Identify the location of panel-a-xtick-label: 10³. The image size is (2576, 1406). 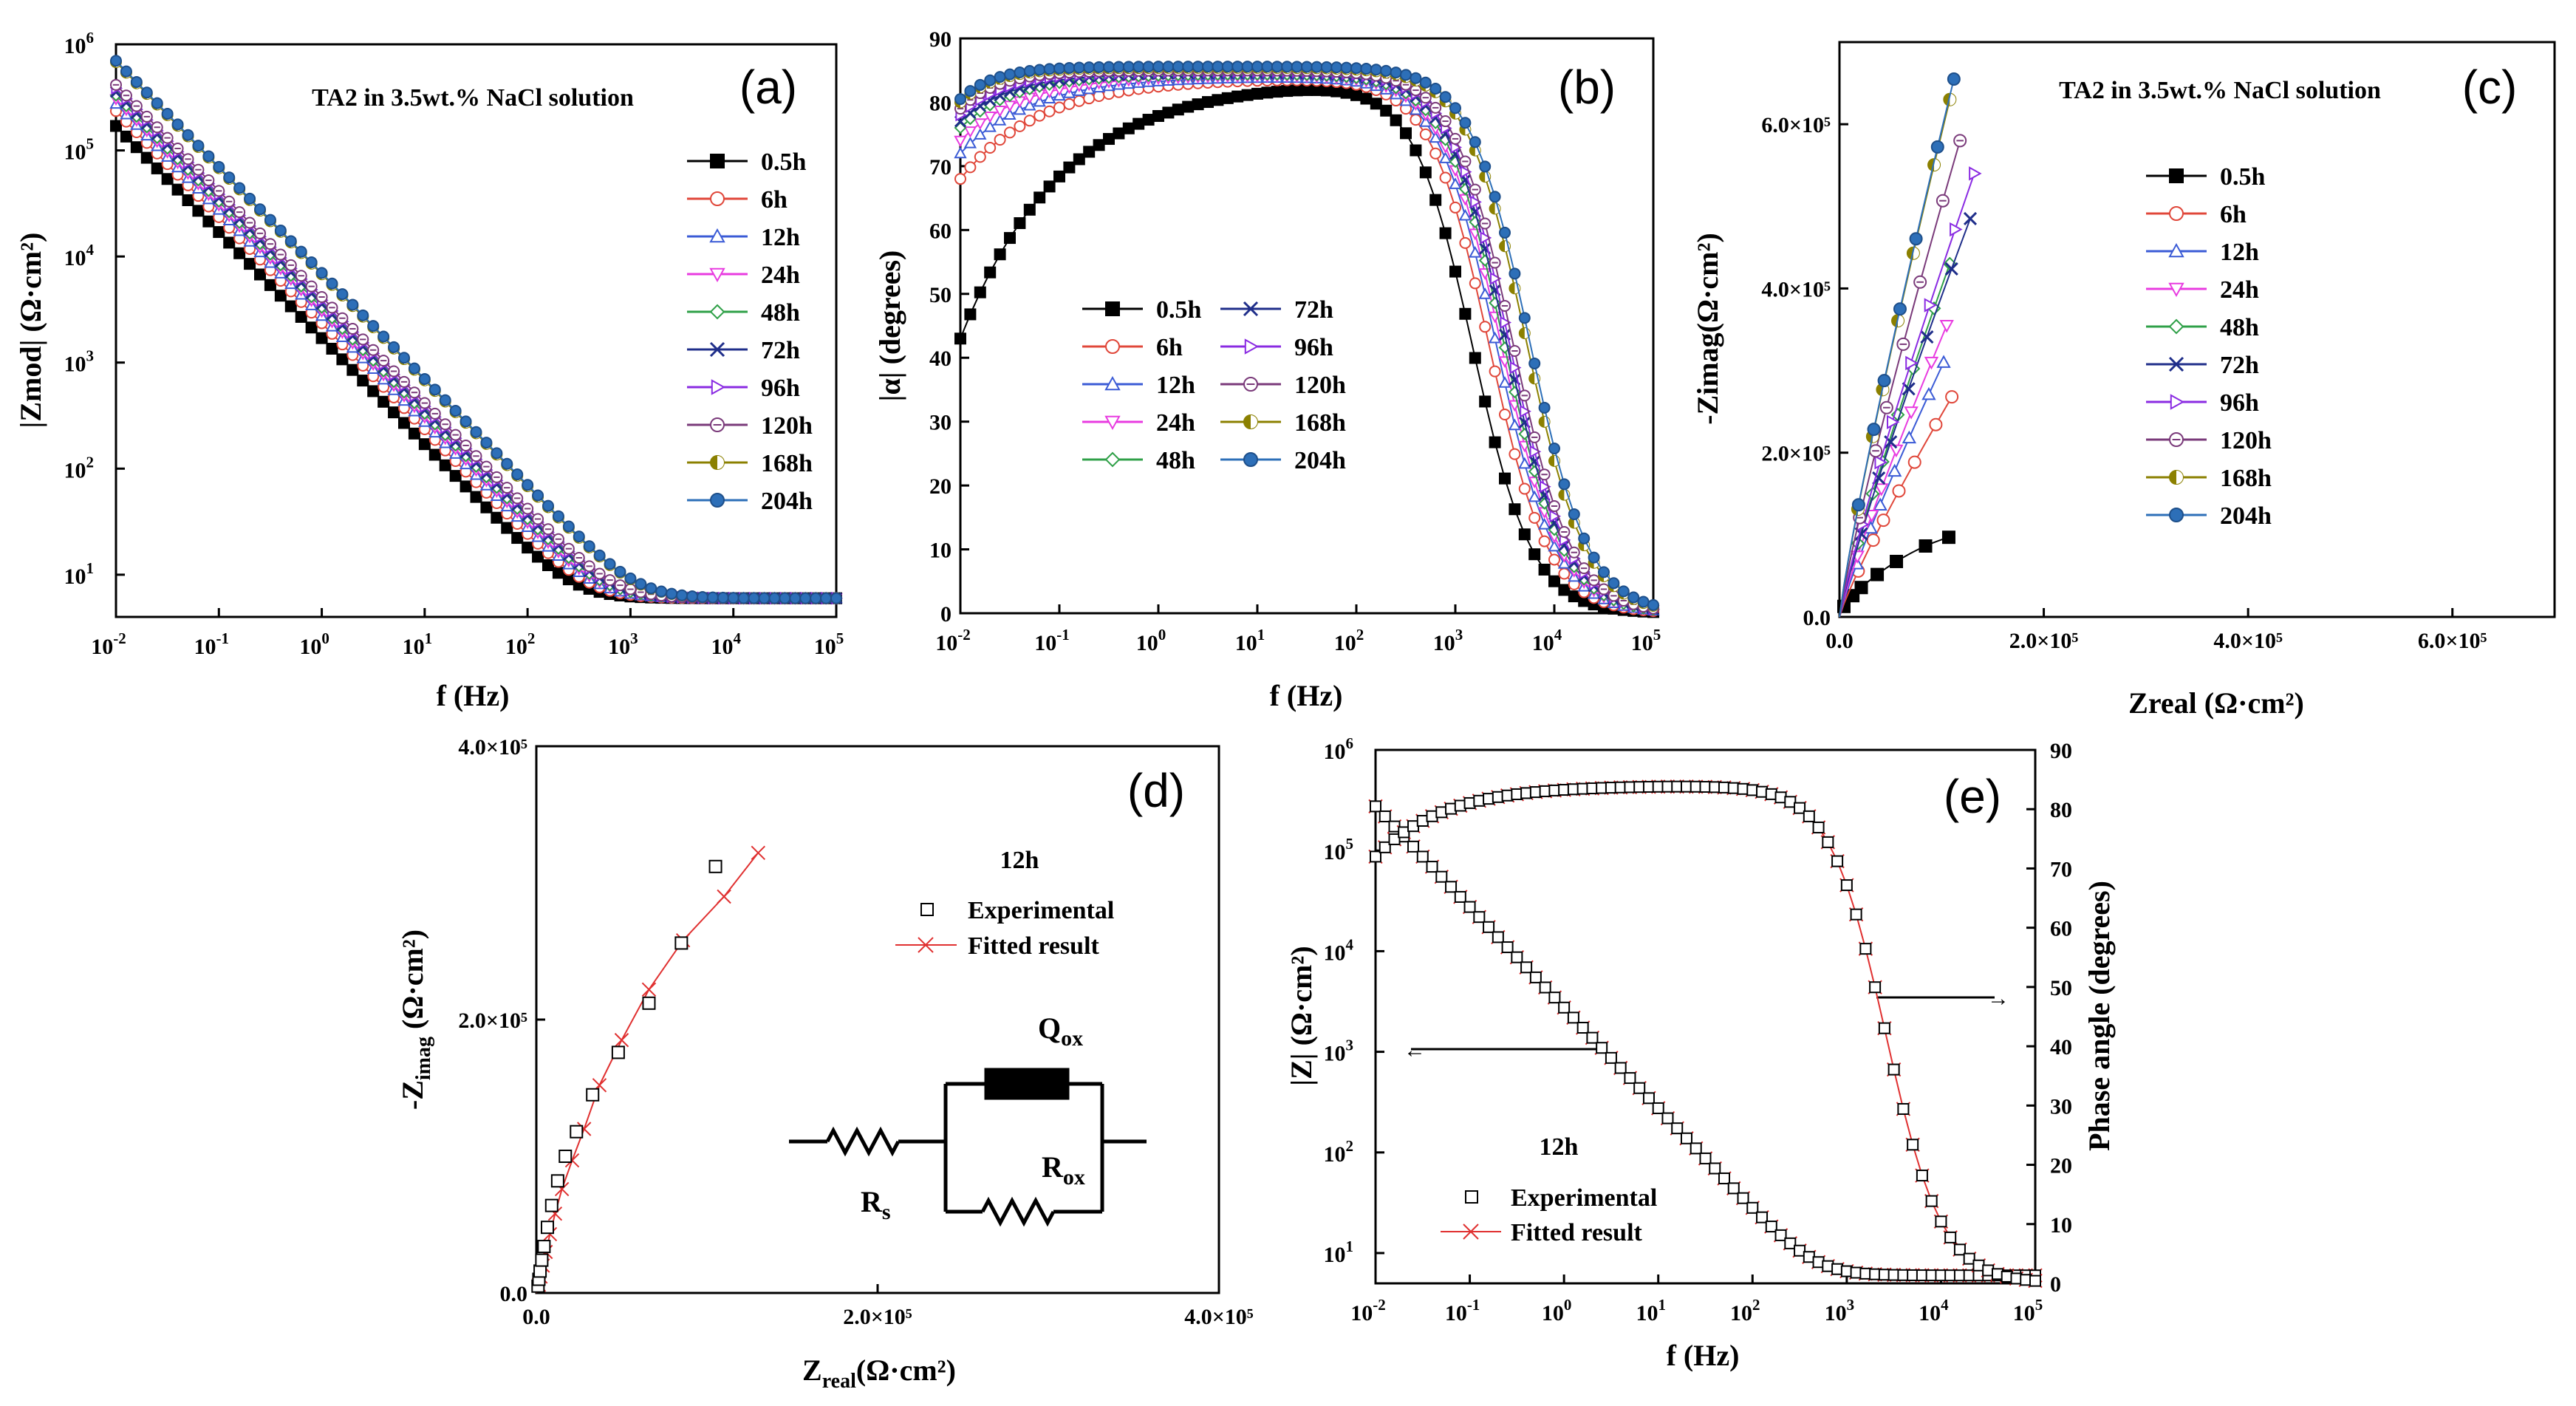
(623, 644).